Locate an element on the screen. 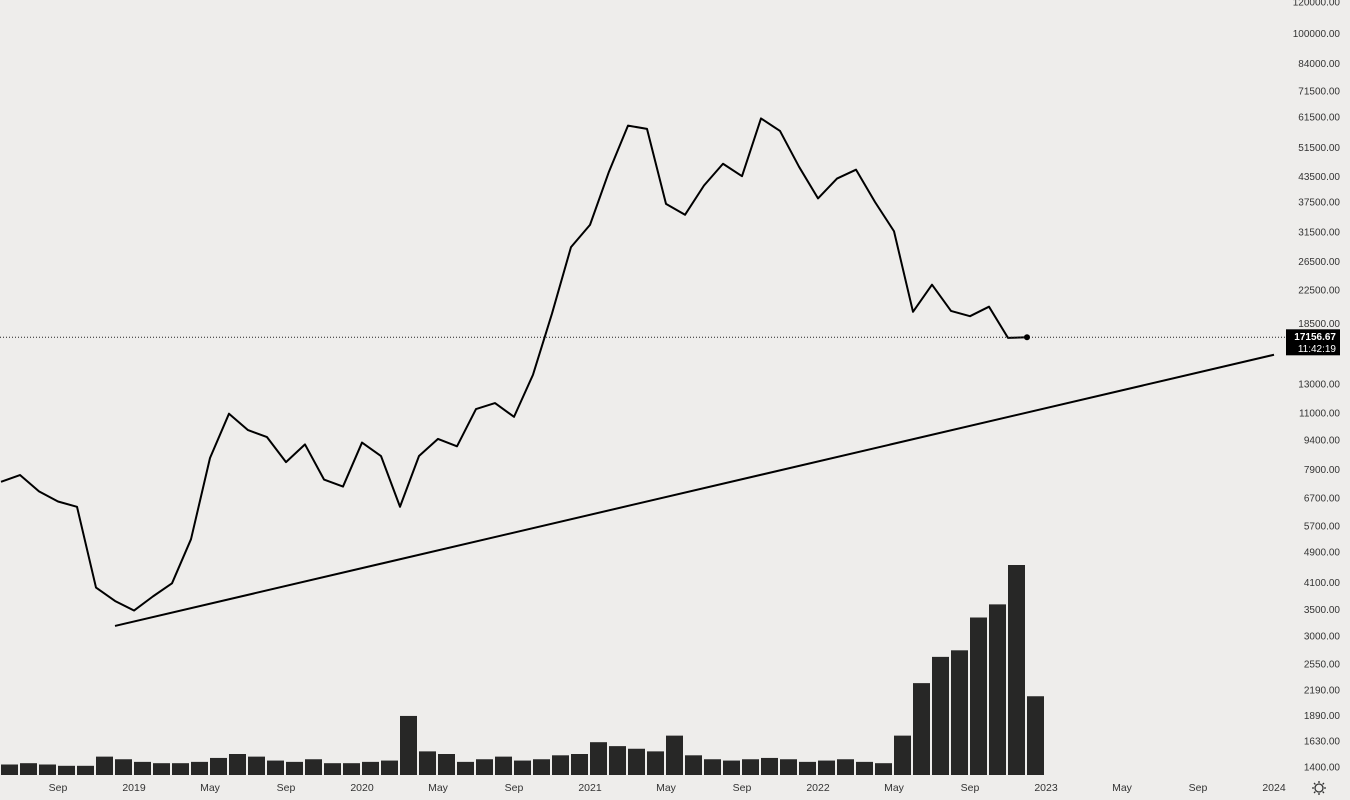 The image size is (1350, 800). settings-icon-teeth is located at coordinates (1319, 788).